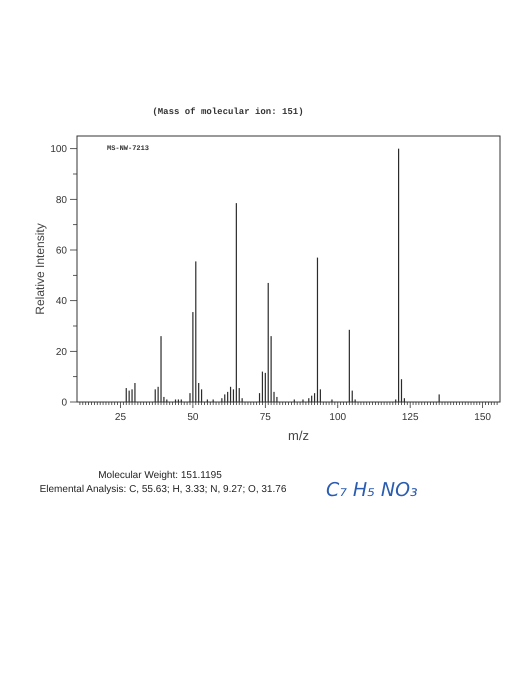 The width and height of the screenshot is (525, 700). Describe the element at coordinates (59, 150) in the screenshot. I see `y-tick-label: 100` at that location.